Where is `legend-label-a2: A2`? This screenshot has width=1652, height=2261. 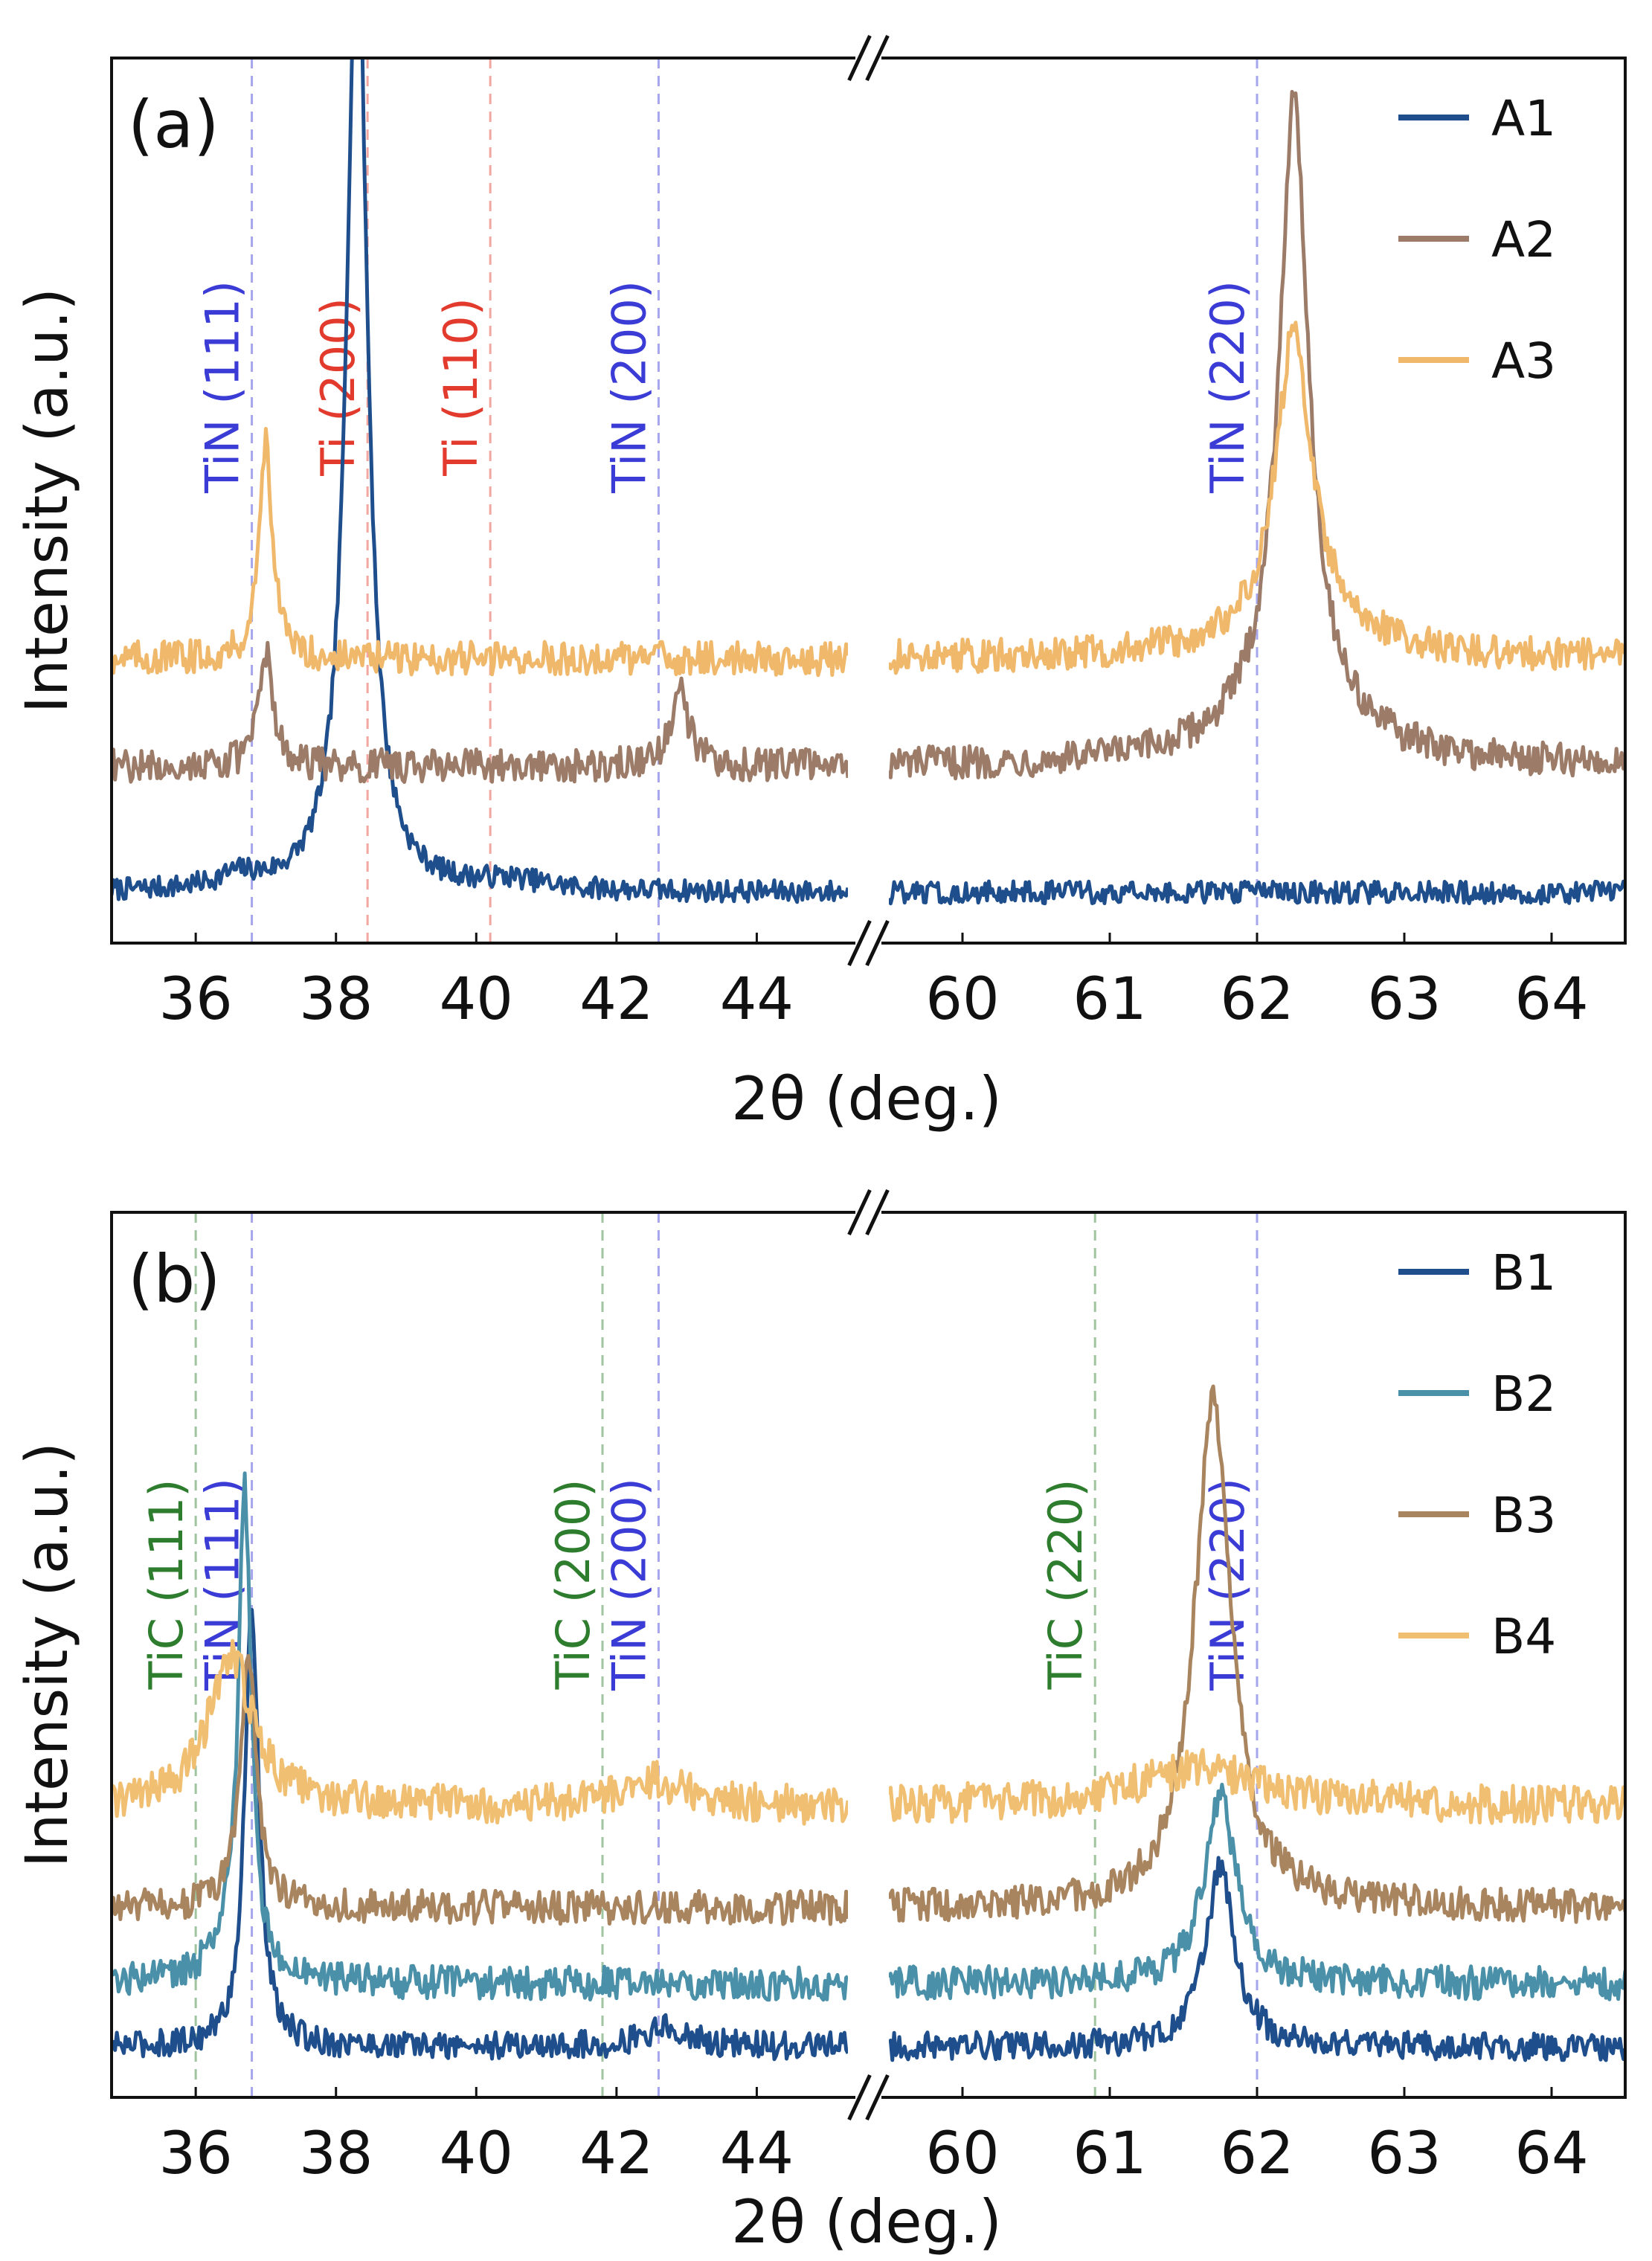 legend-label-a2: A2 is located at coordinates (1523, 240).